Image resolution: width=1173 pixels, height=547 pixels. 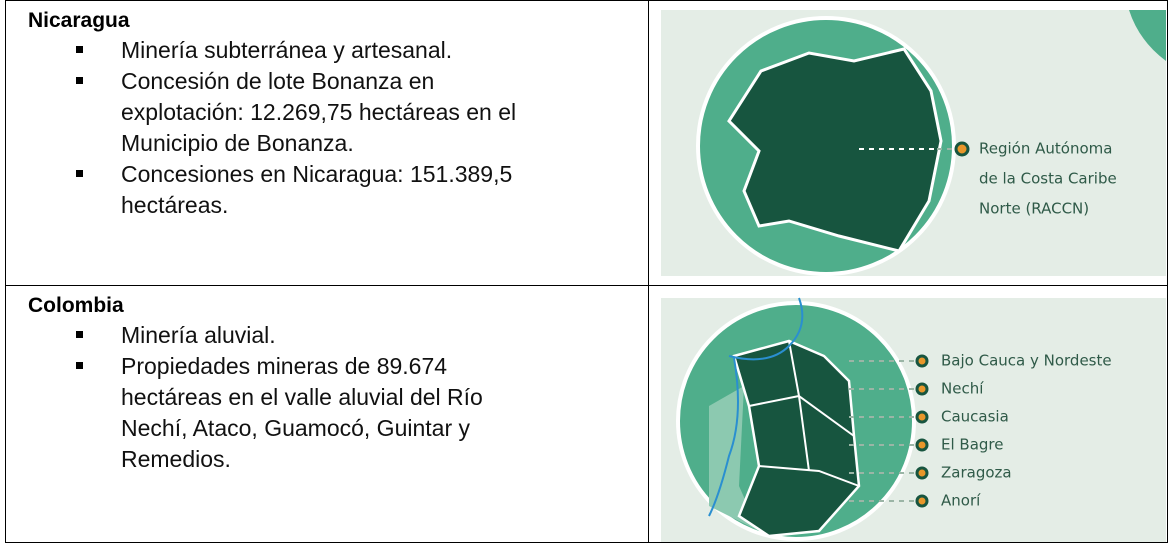 What do you see at coordinates (302, 397) in the screenshot?
I see `bullet-line: hectáreas en el valle aluvial del Río` at bounding box center [302, 397].